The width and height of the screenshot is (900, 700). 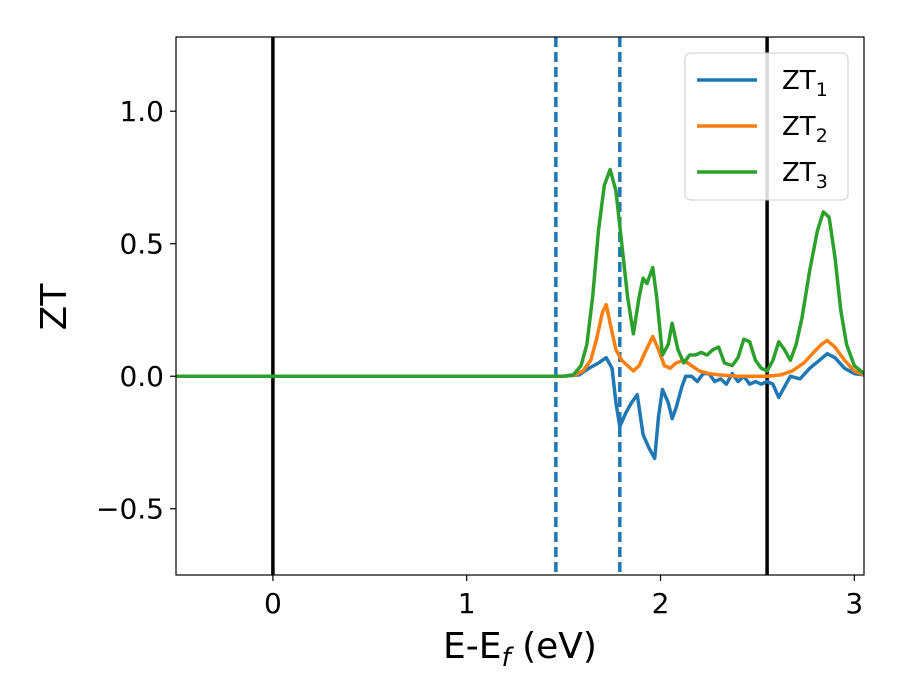 I want to click on y-tick-label: 1.0, so click(x=141, y=111).